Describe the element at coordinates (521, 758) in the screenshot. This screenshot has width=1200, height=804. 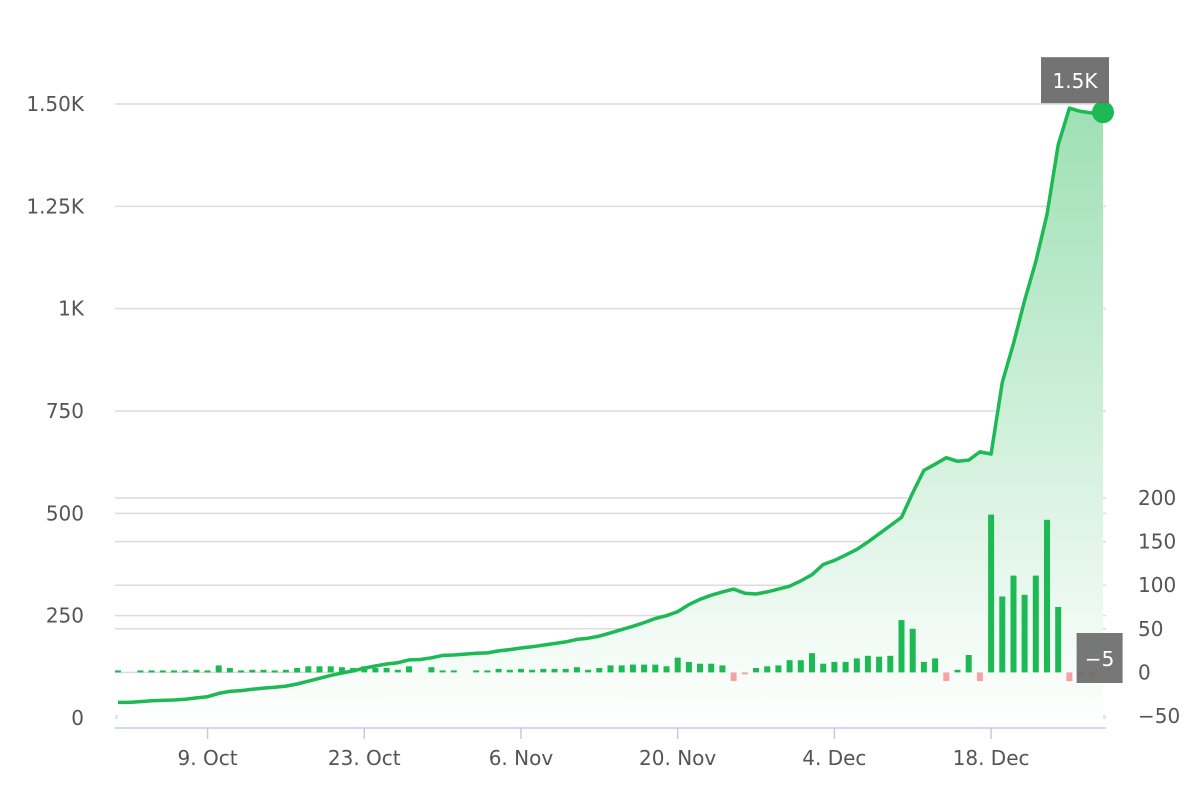
I see `x-tick-label: 6. Nov` at that location.